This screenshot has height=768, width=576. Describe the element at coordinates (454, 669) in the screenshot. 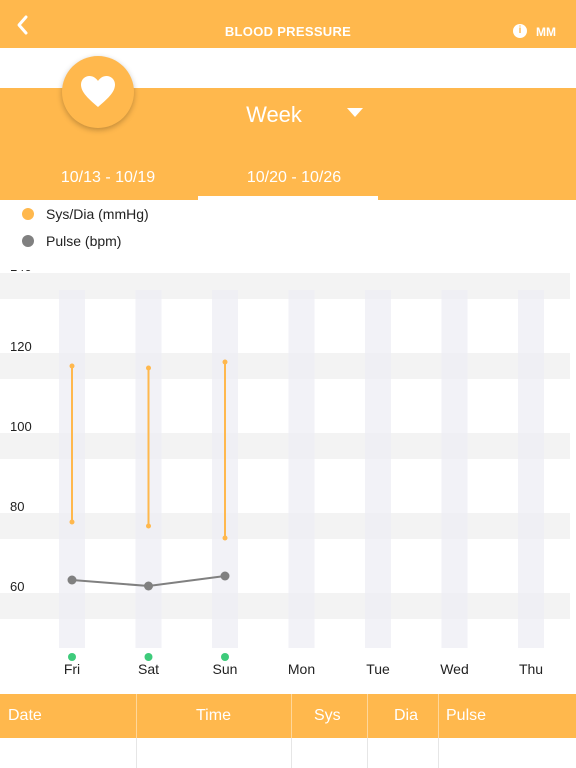

I see `x-tick-label: Wed` at that location.